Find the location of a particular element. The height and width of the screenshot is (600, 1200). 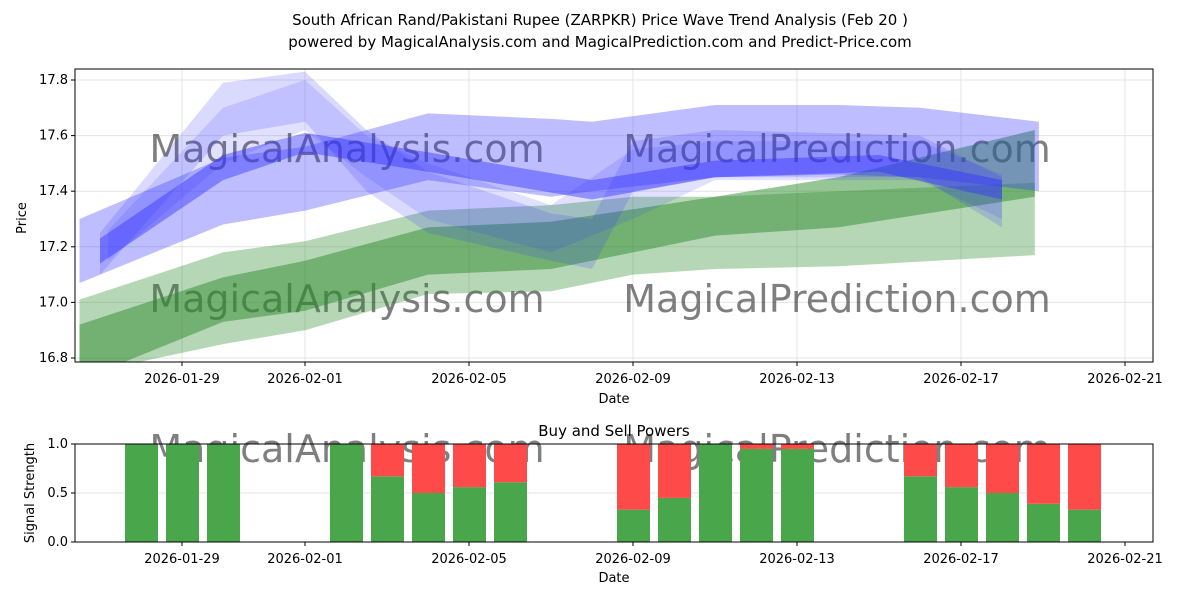

bottom-title: Buy and Sell Powers is located at coordinates (614, 431).